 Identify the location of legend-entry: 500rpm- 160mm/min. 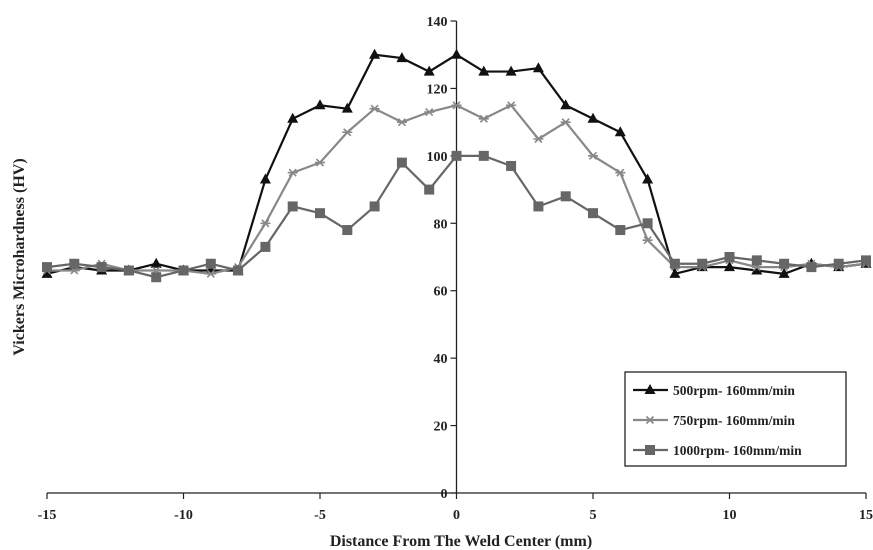
(714, 390).